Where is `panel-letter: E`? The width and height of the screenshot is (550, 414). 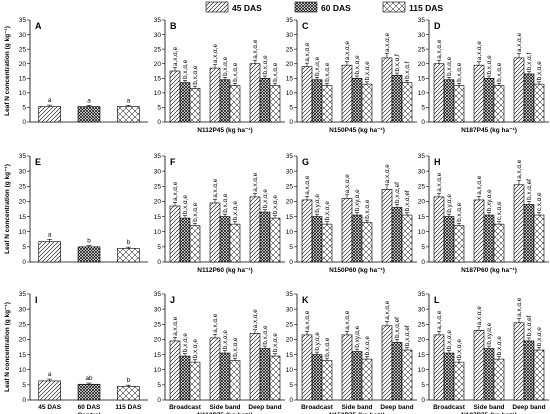
panel-letter: E is located at coordinates (38, 162).